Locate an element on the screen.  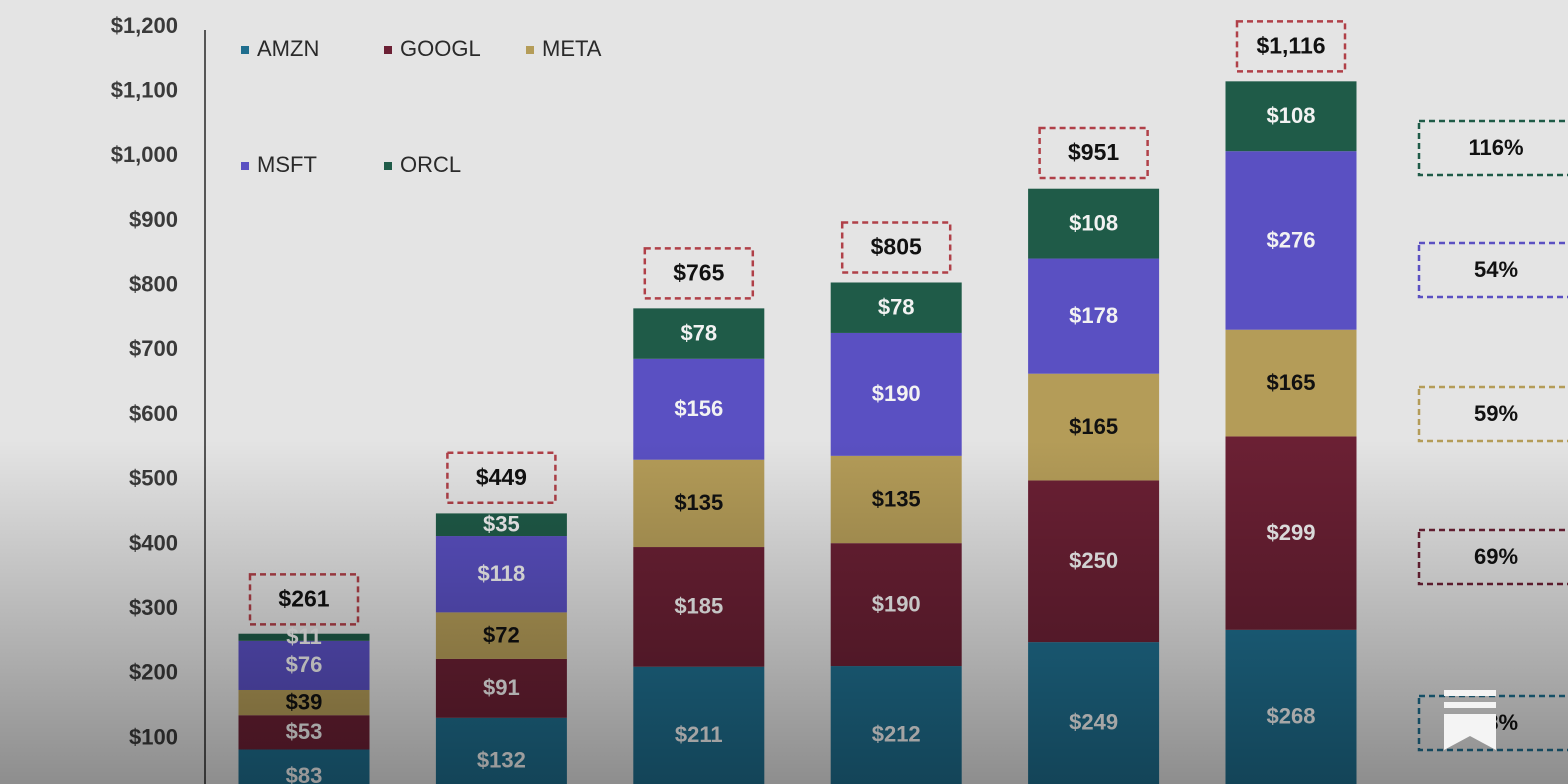
segment-label: $190 is located at coordinates (896, 393).